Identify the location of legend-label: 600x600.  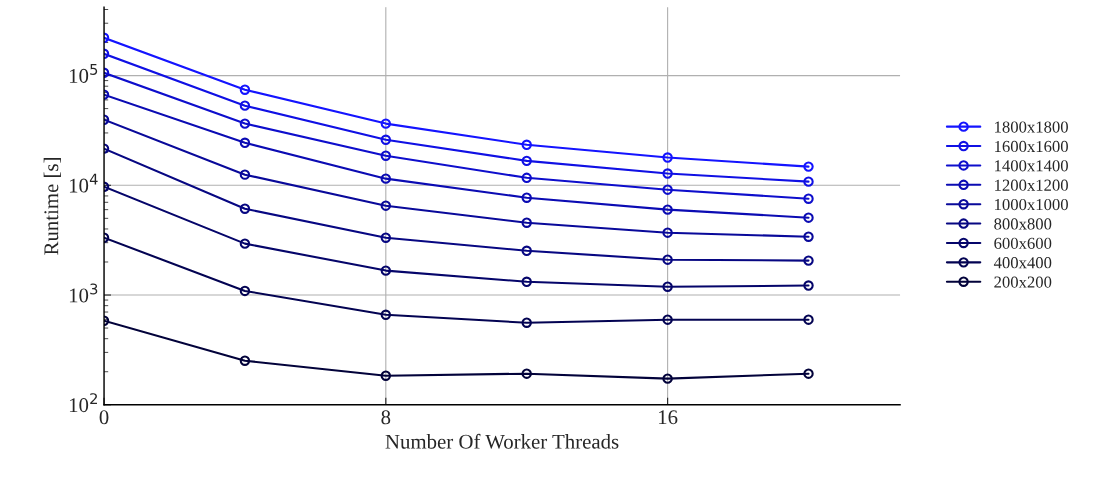
(1023, 243).